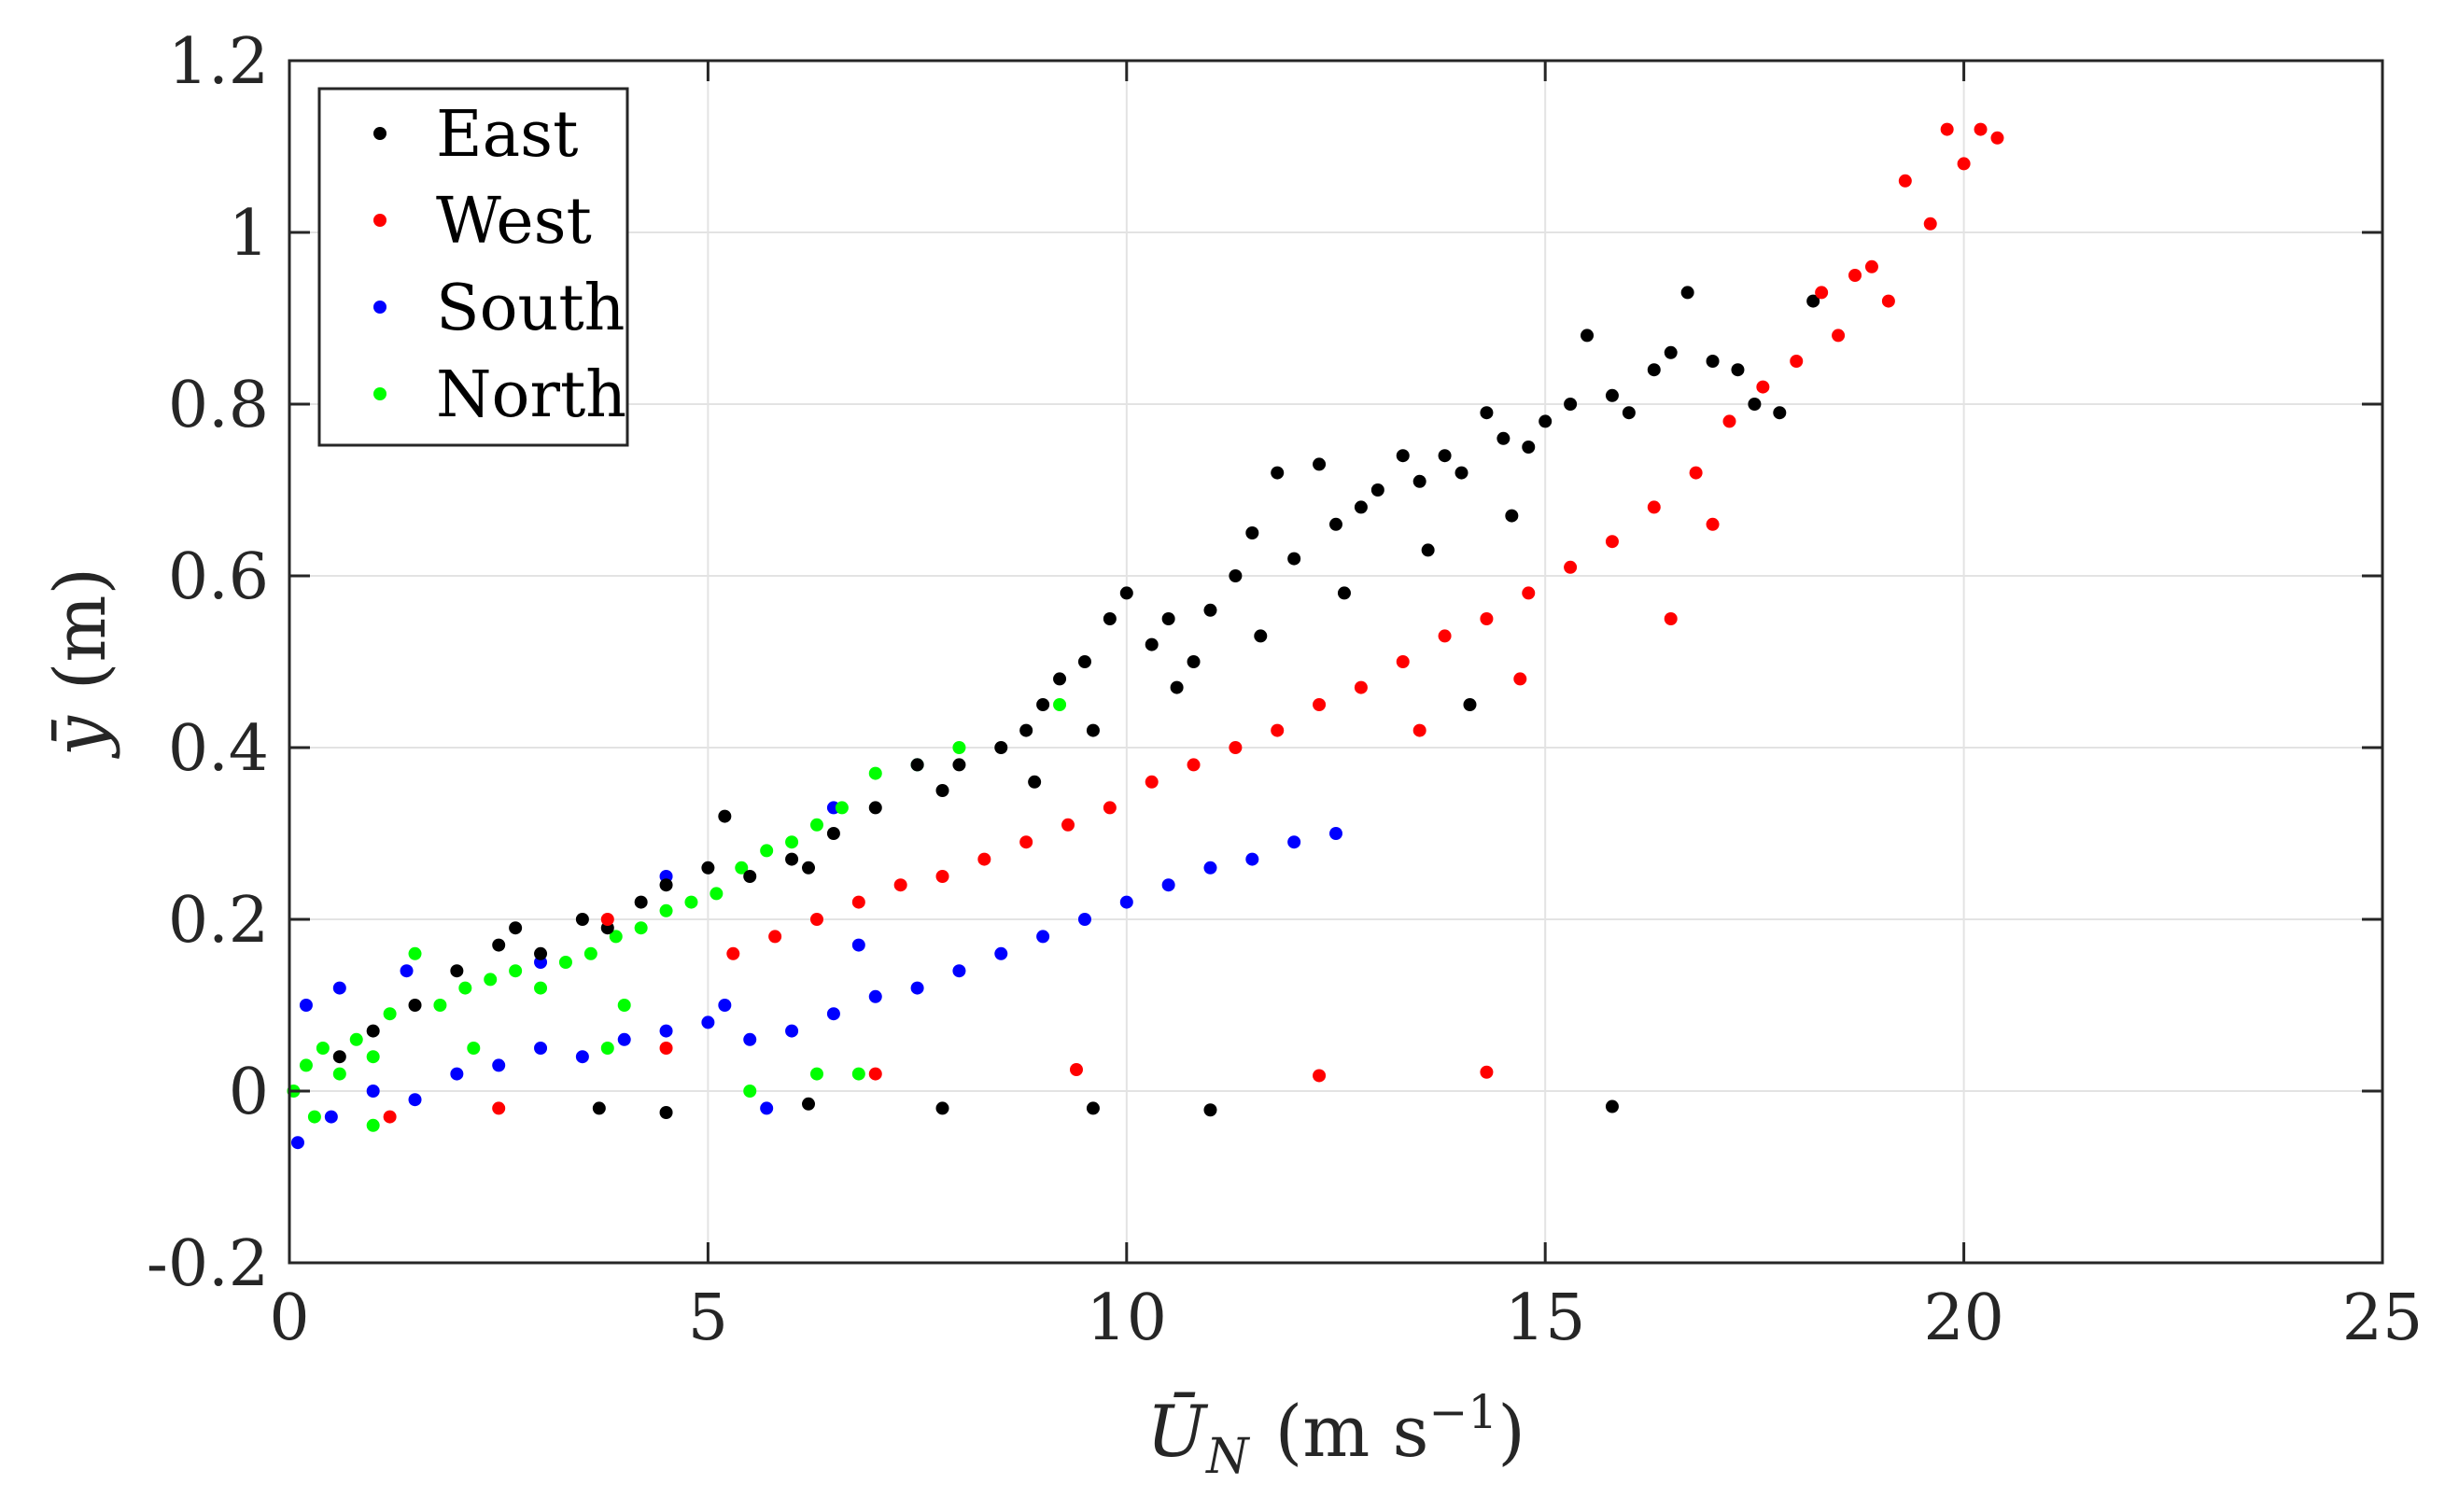  What do you see at coordinates (1127, 1318) in the screenshot?
I see `x-tick-label: 10` at bounding box center [1127, 1318].